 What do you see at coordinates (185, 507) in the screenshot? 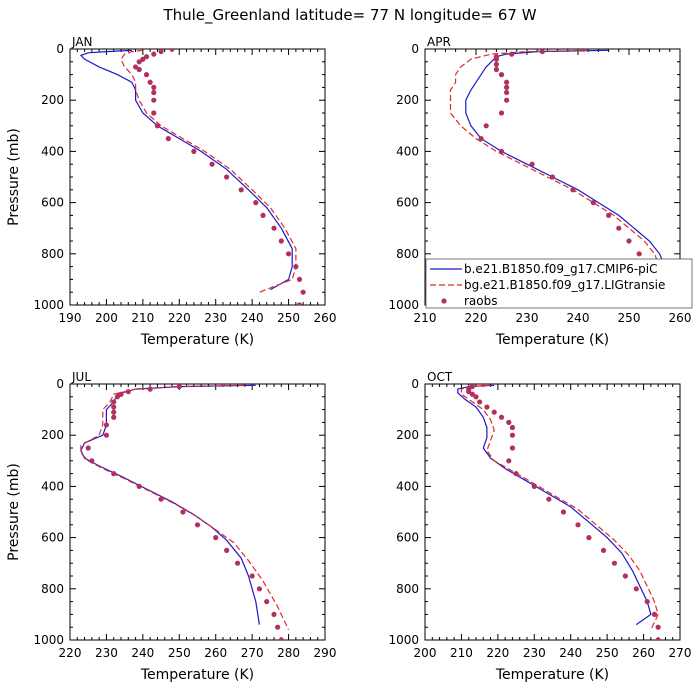
I see `series-line-ligtransient` at bounding box center [185, 507].